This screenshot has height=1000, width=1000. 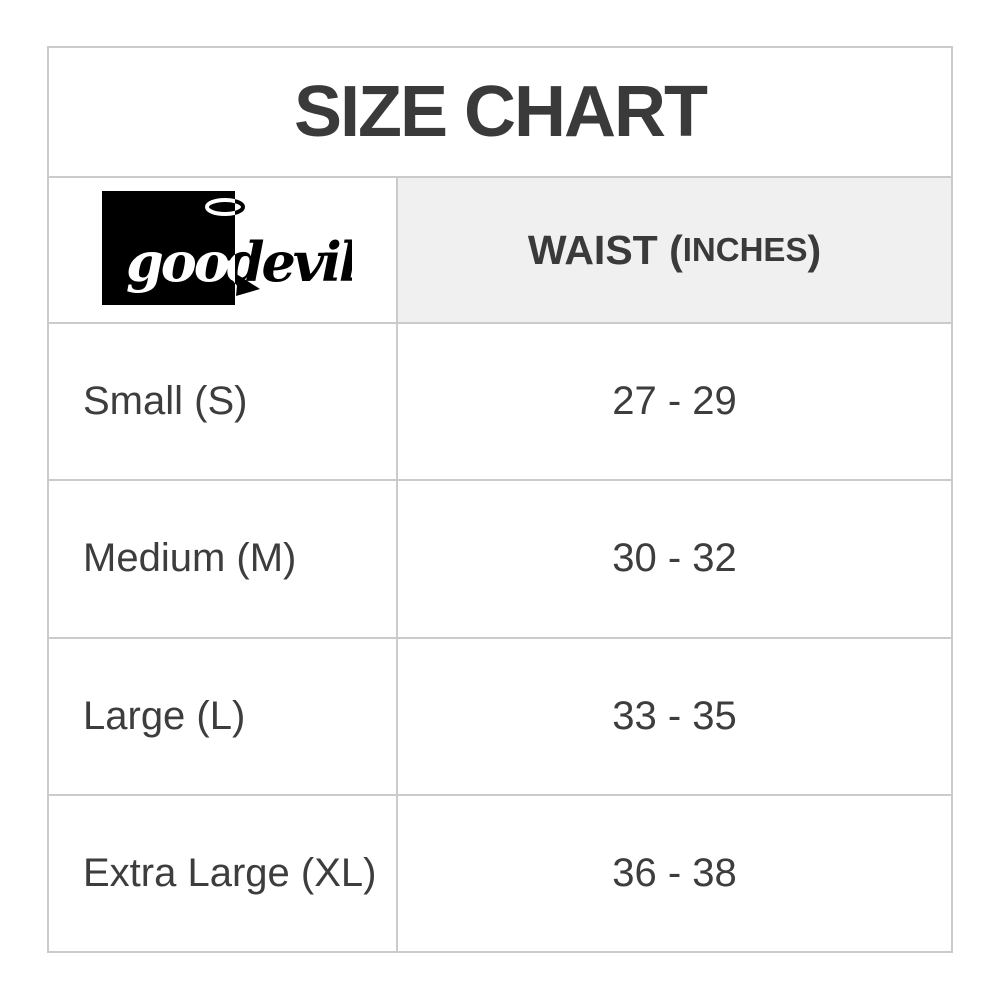 I want to click on waist-value: 27 - 29, so click(x=674, y=401).